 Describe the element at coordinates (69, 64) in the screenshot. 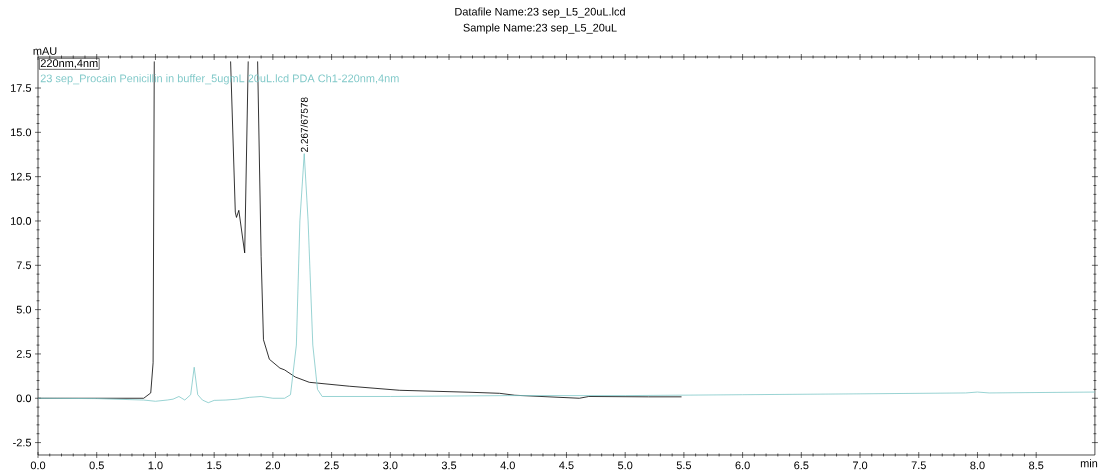

I see `legend-label: 220nm,4nm` at that location.